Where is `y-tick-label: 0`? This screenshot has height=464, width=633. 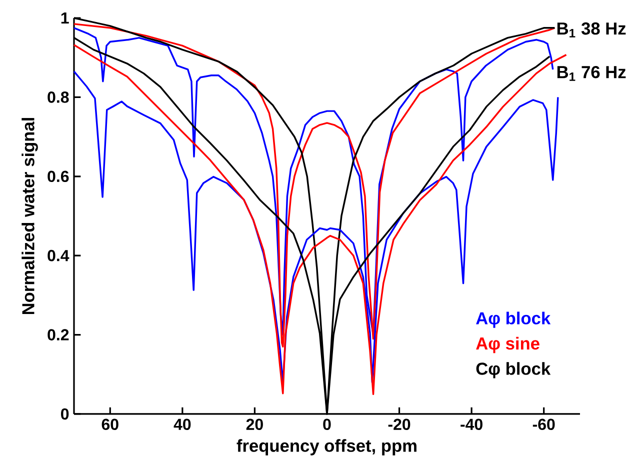 y-tick-label: 0 is located at coordinates (65, 414).